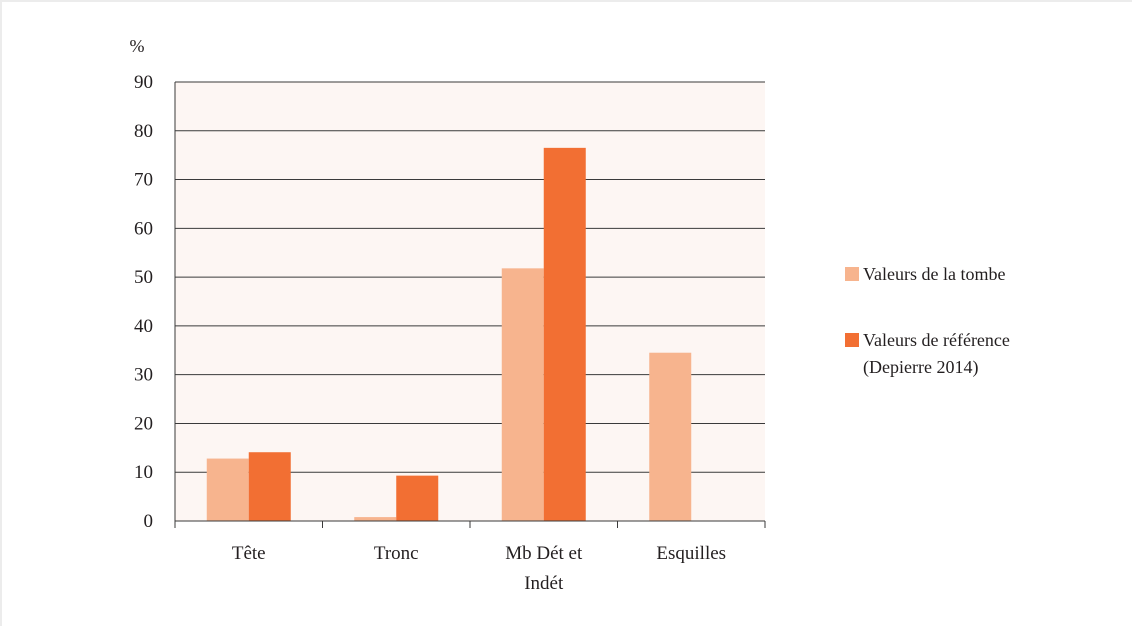 The width and height of the screenshot is (1134, 628). I want to click on x-tick-label: Esquilles, so click(691, 553).